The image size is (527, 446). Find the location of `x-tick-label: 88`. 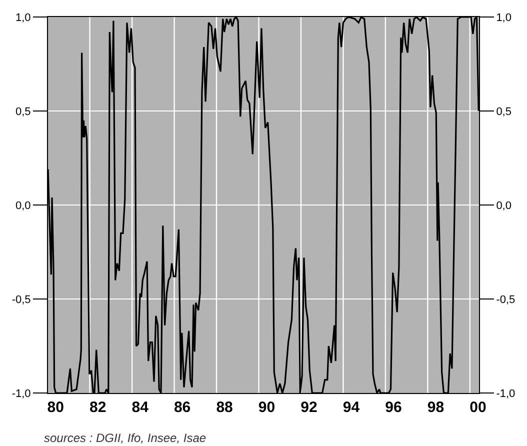

x-tick-label: 88 is located at coordinates (224, 407).